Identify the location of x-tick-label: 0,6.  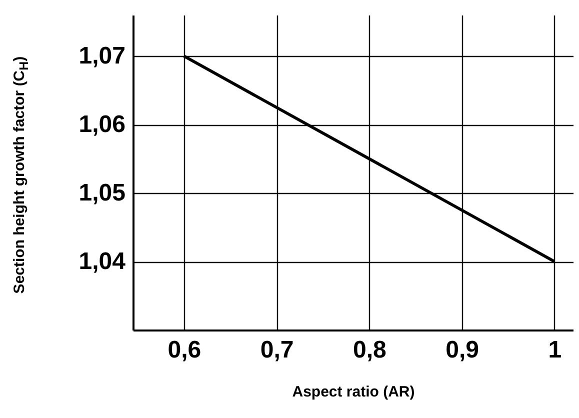
(185, 350).